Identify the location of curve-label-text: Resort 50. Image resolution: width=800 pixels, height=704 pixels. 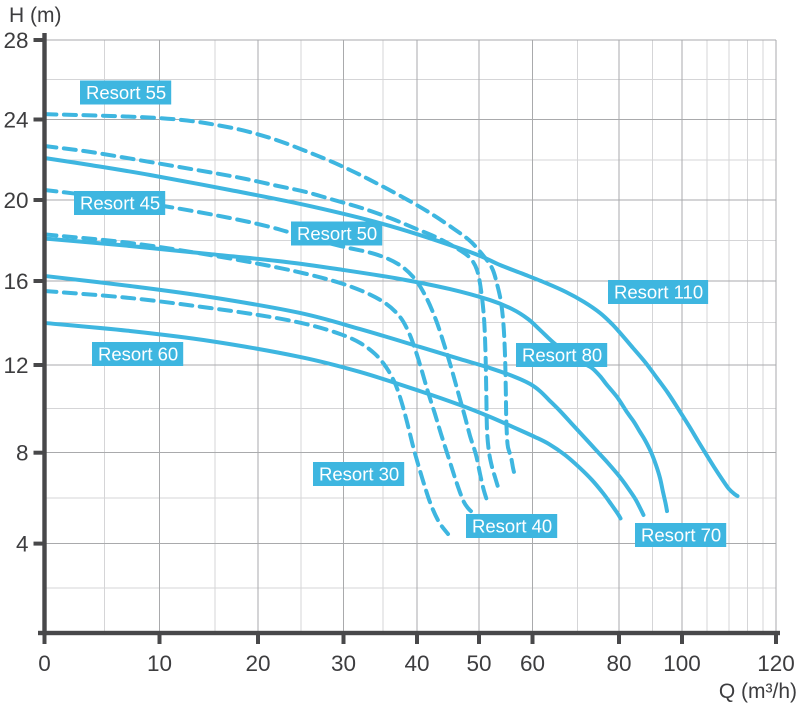
(337, 233).